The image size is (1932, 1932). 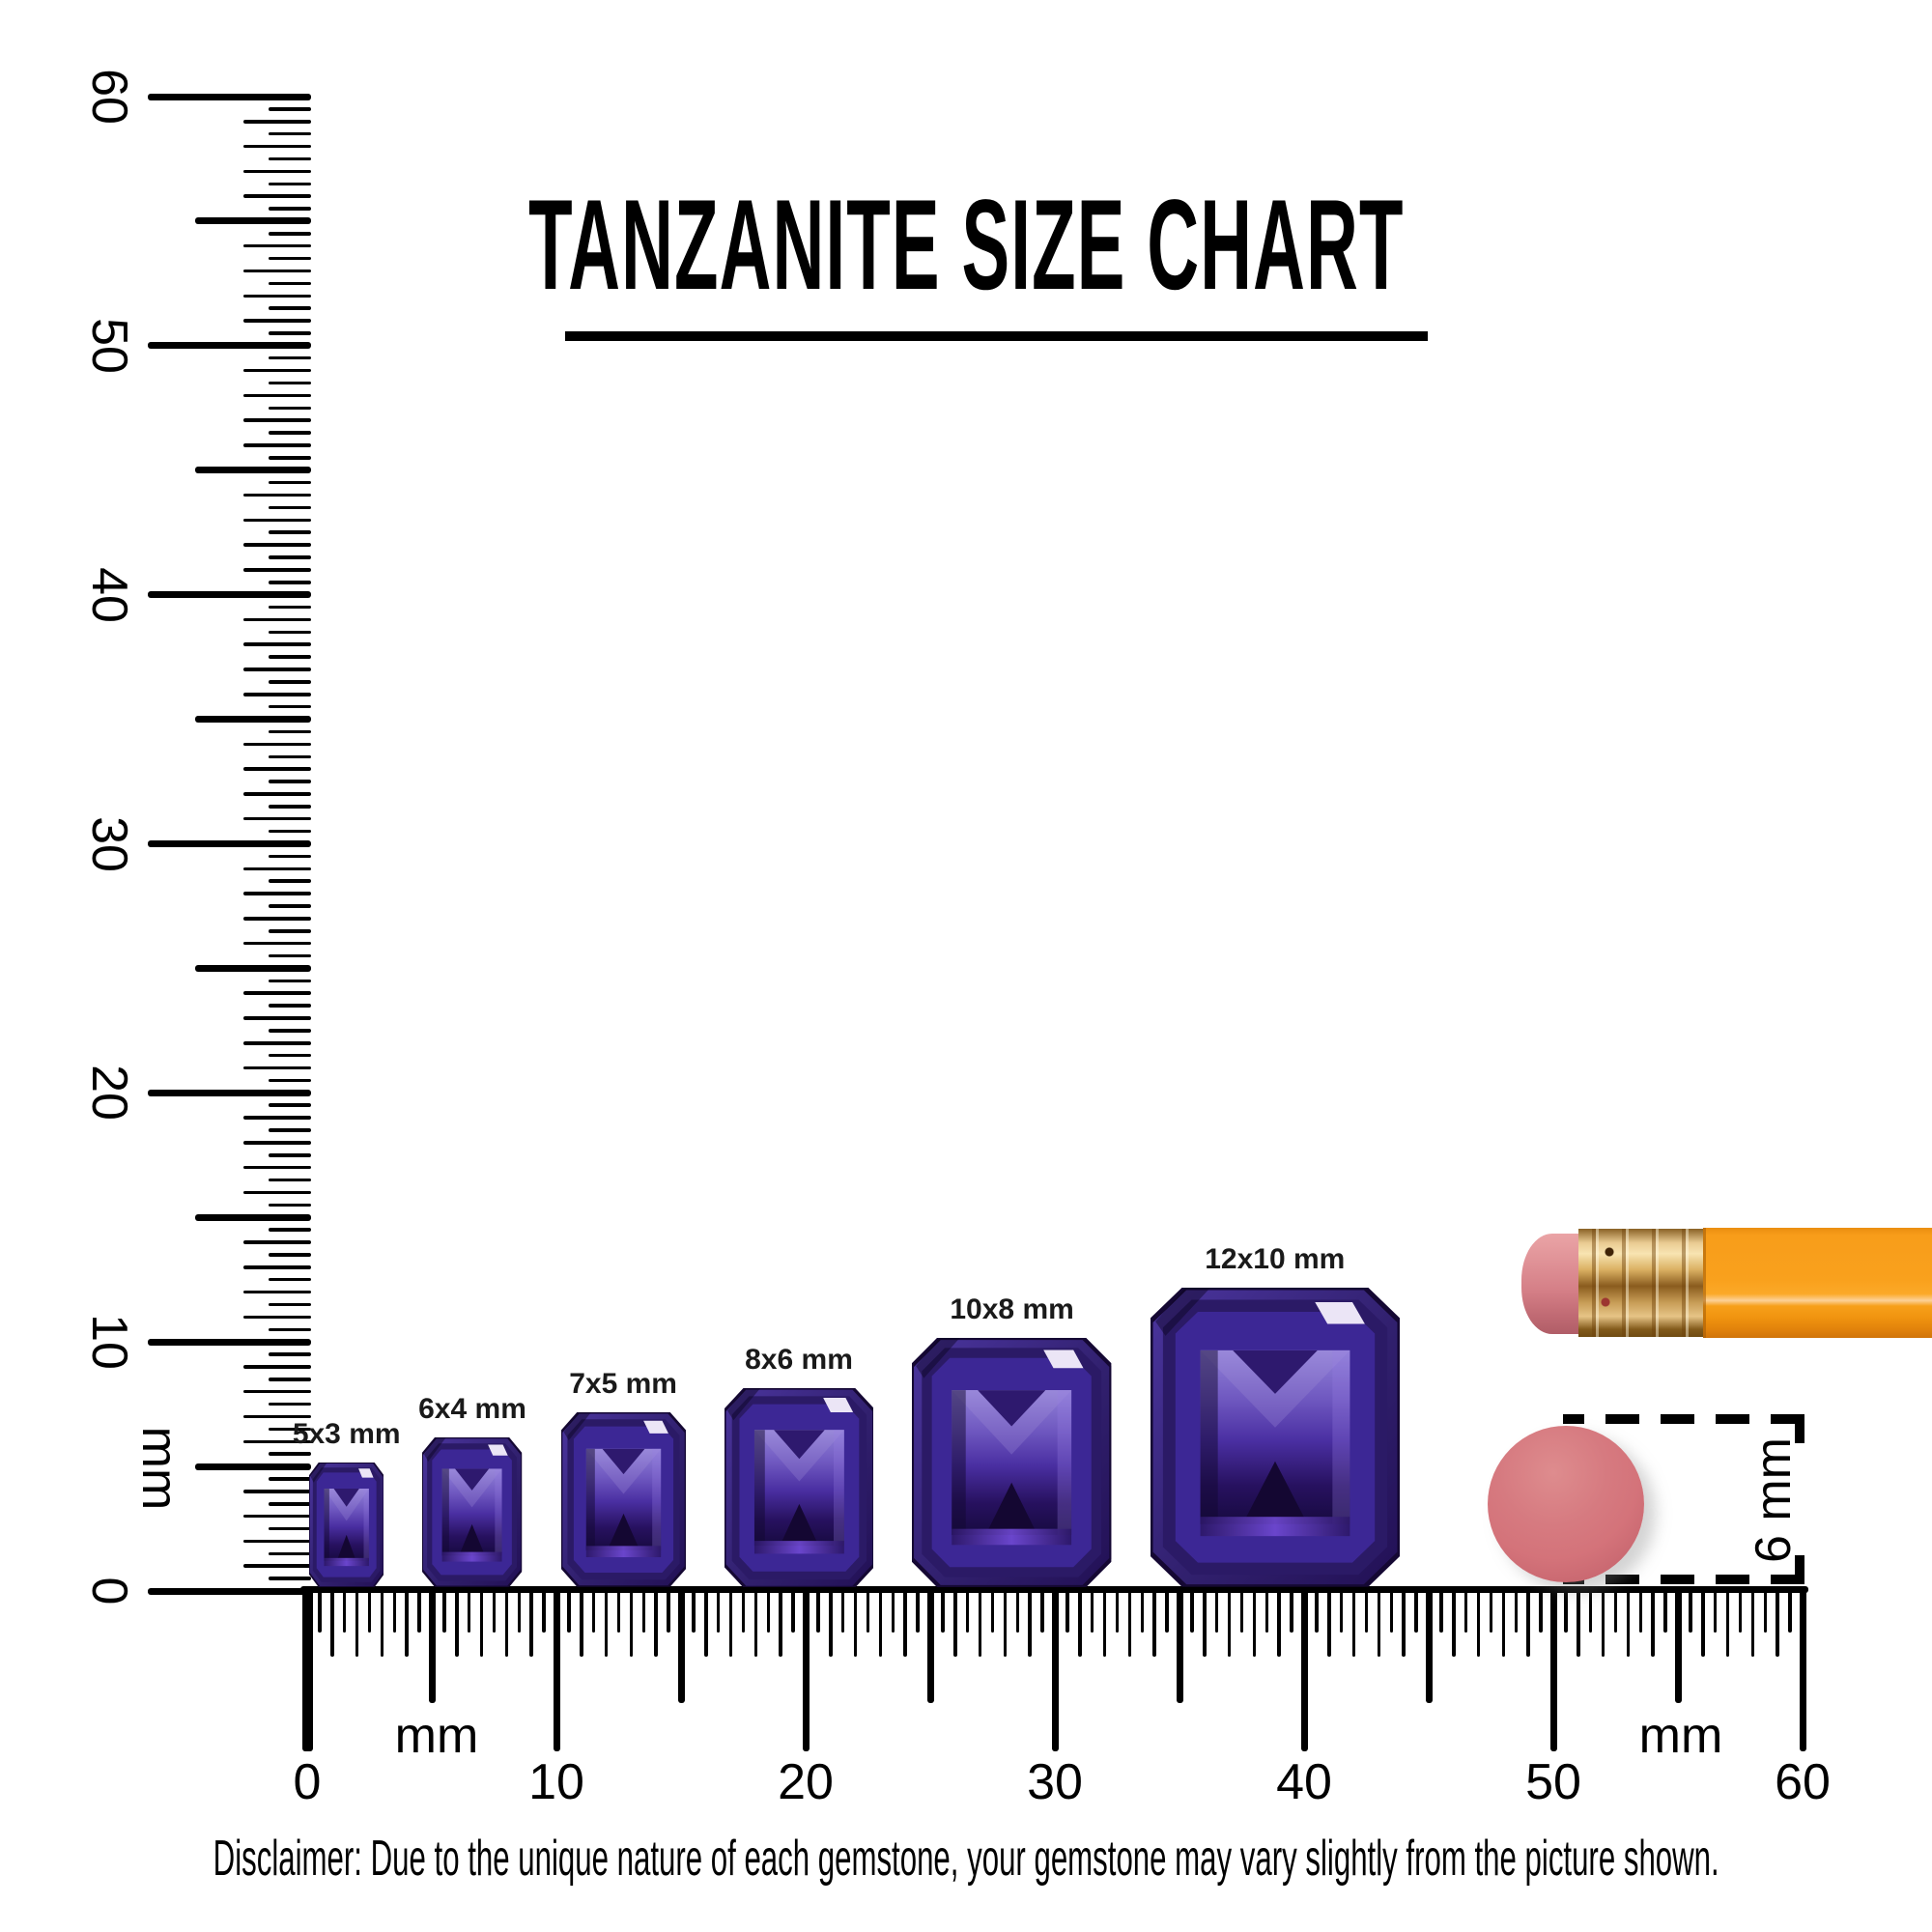 I want to click on pencil-body, so click(x=1817, y=1283).